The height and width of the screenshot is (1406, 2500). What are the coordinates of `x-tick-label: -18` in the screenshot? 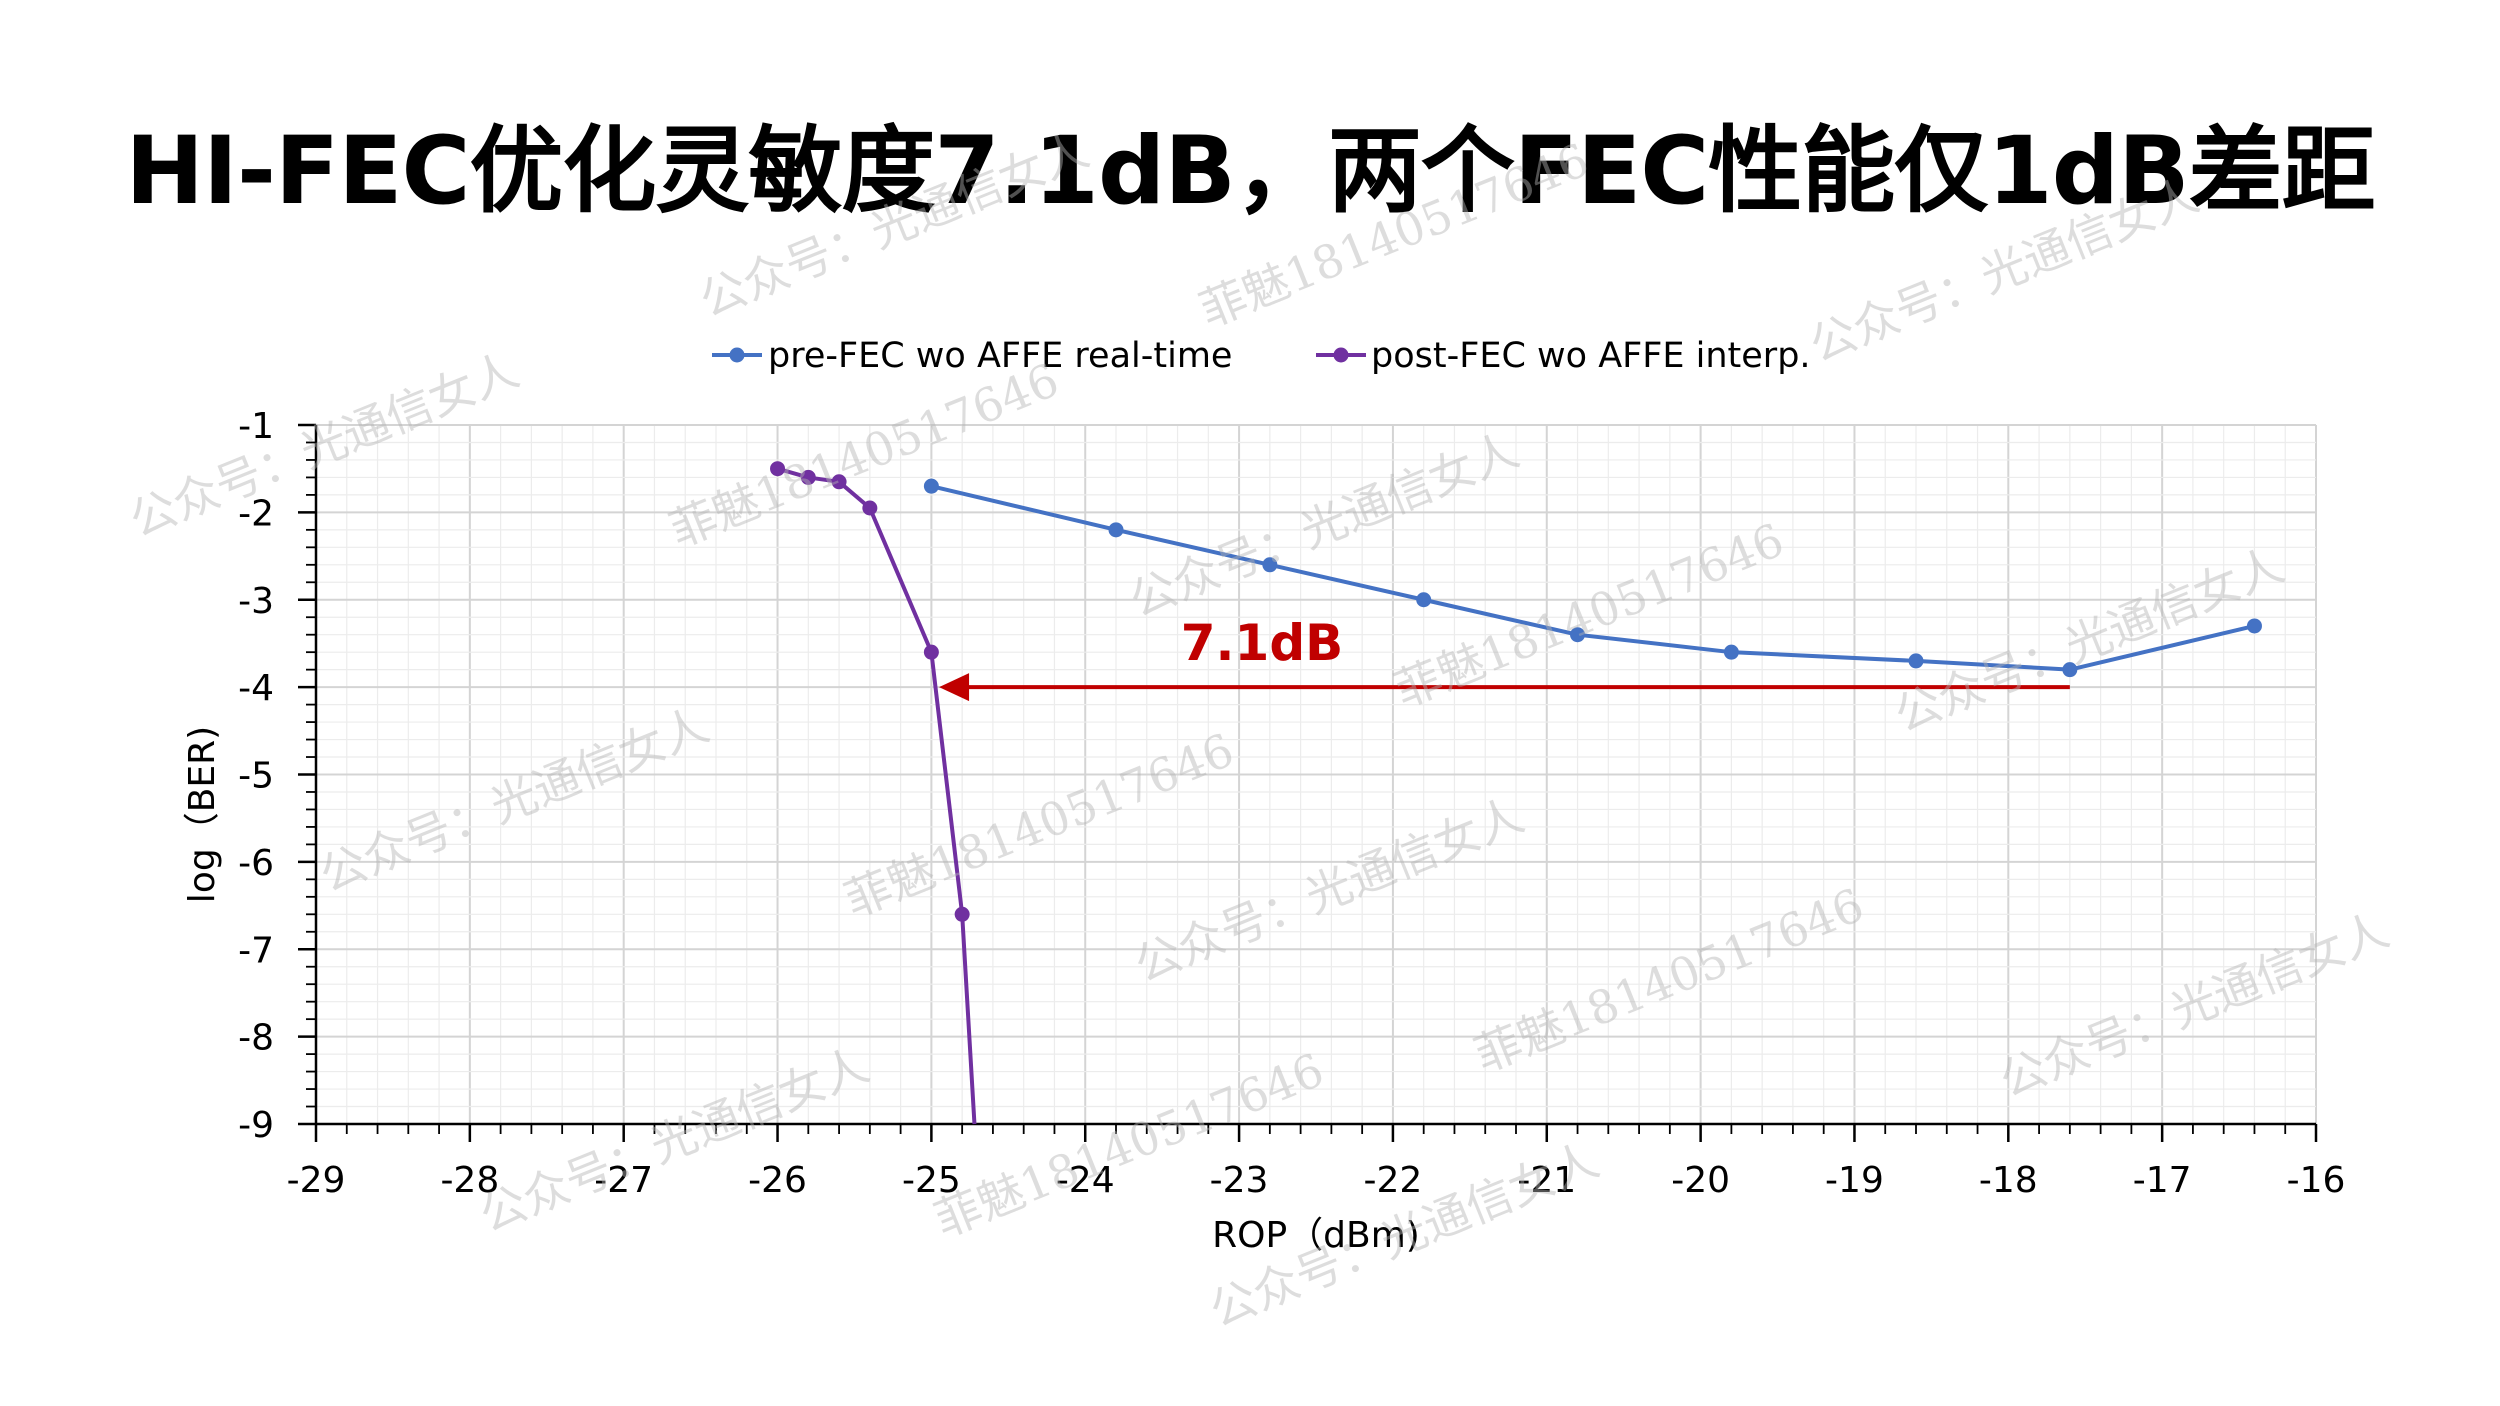 It's located at (2008, 1180).